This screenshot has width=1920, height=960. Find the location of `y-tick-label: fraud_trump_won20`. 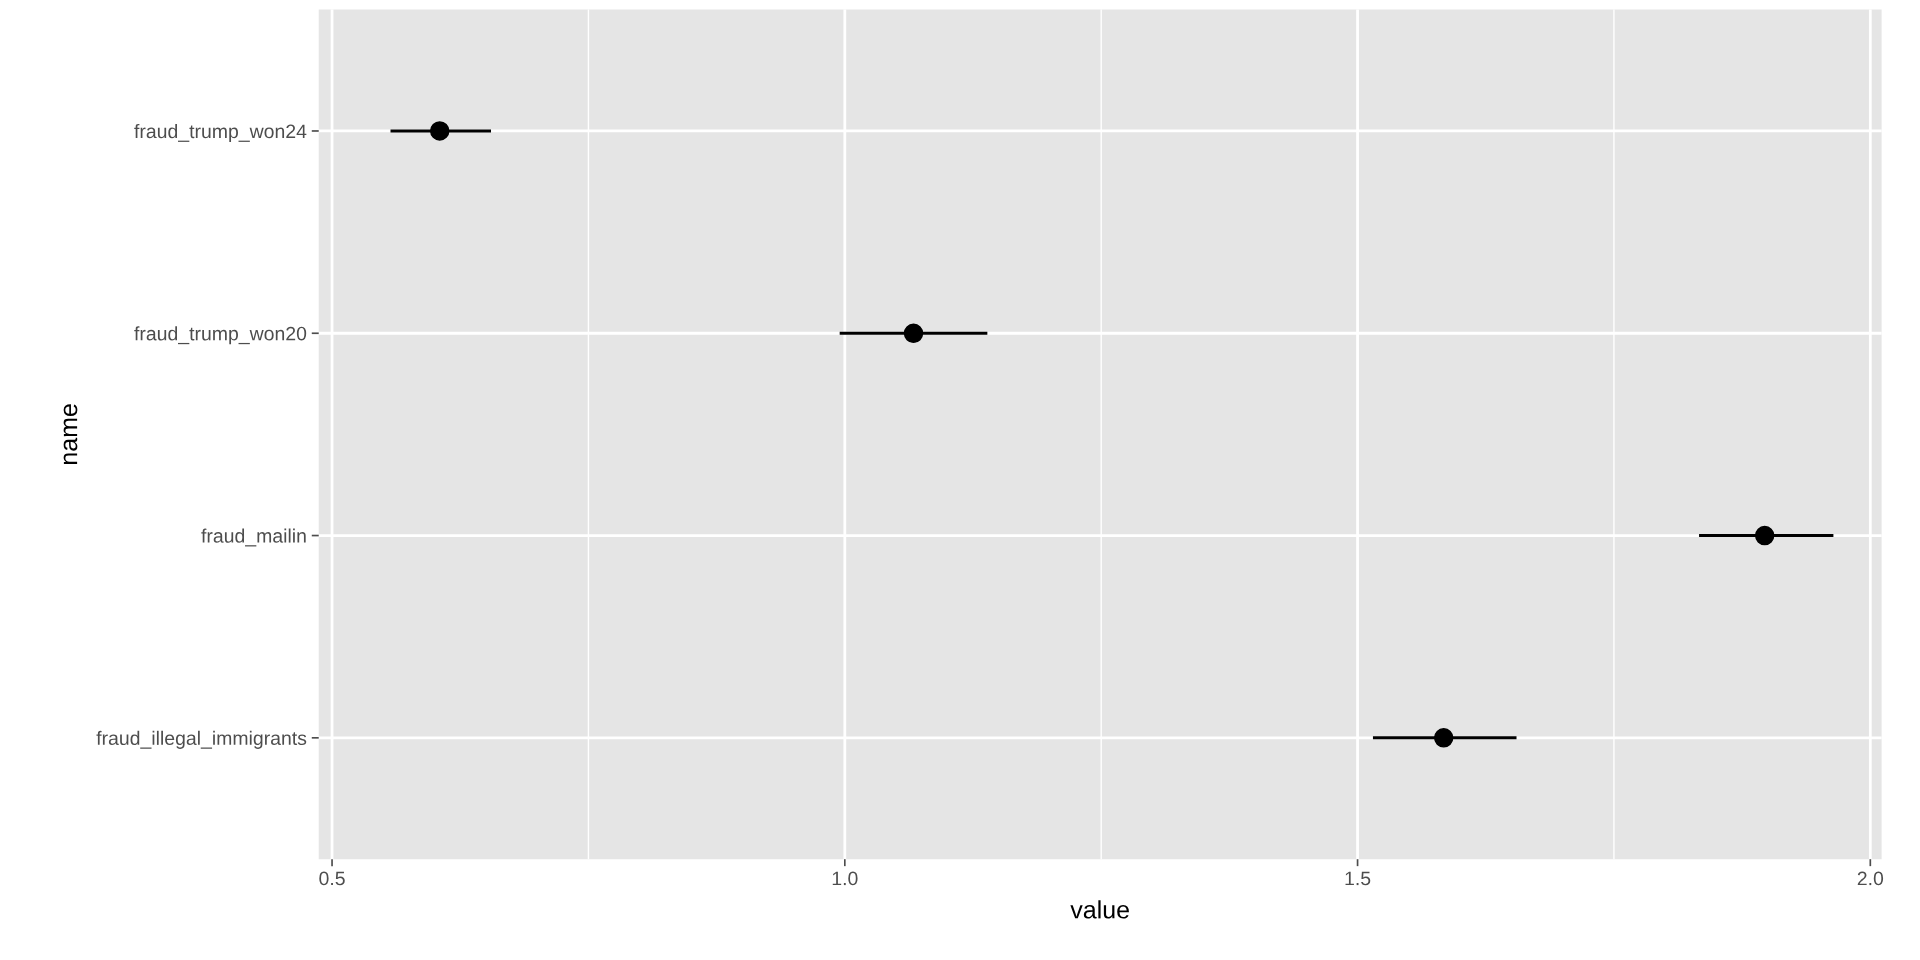

y-tick-label: fraud_trump_won20 is located at coordinates (220, 335).